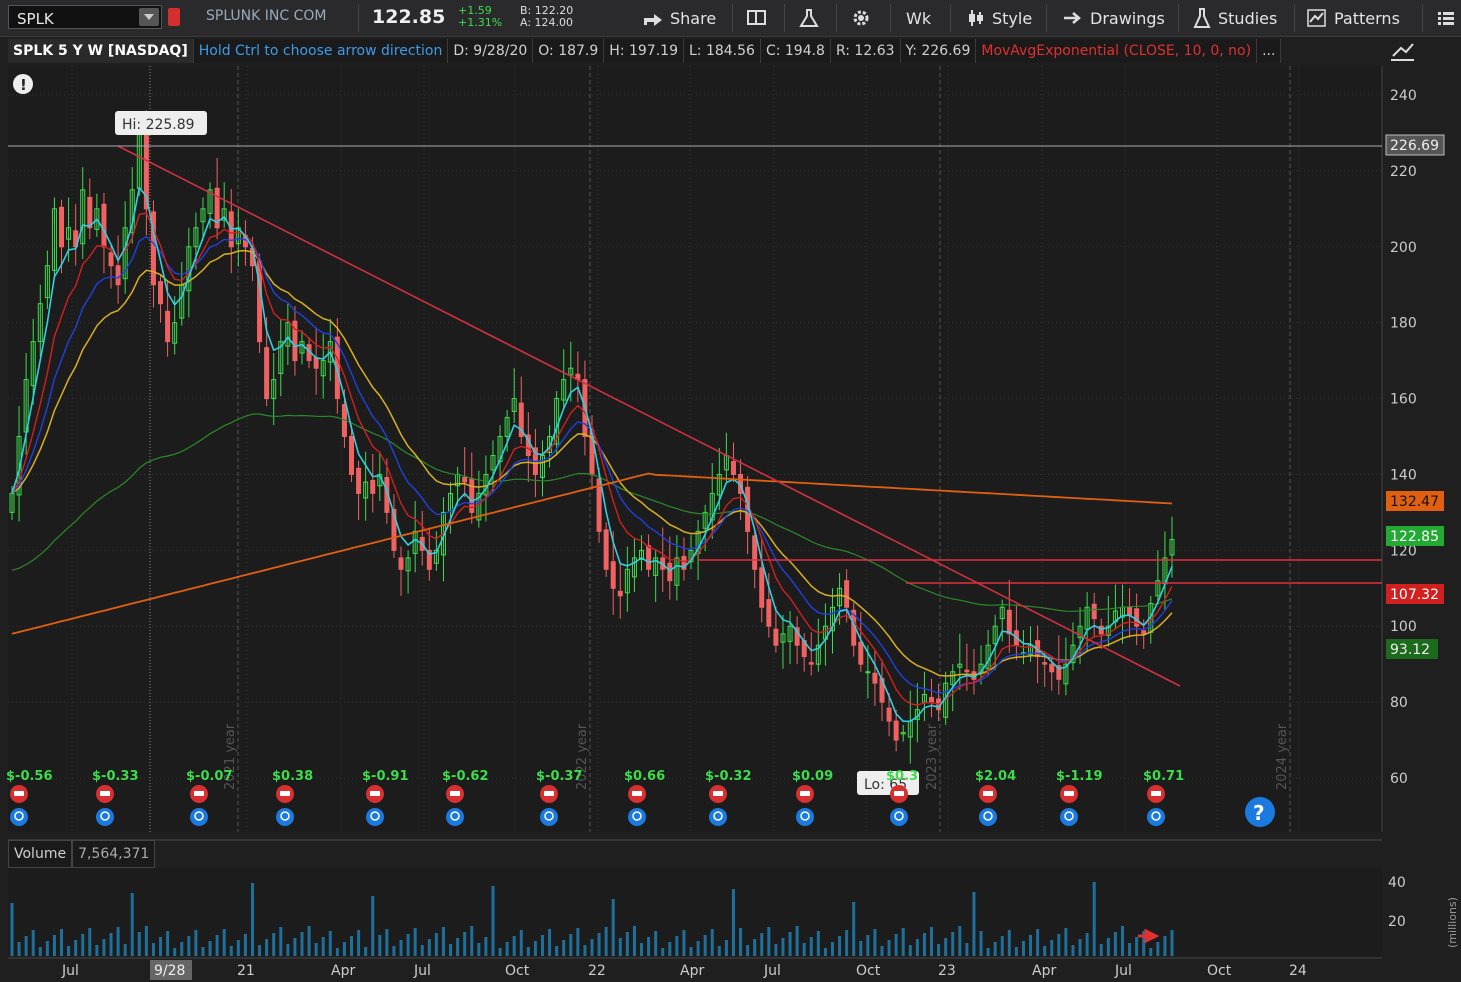 Image resolution: width=1461 pixels, height=982 pixels. Describe the element at coordinates (149, 17) in the screenshot. I see `symbol-dropdown-icon` at that location.